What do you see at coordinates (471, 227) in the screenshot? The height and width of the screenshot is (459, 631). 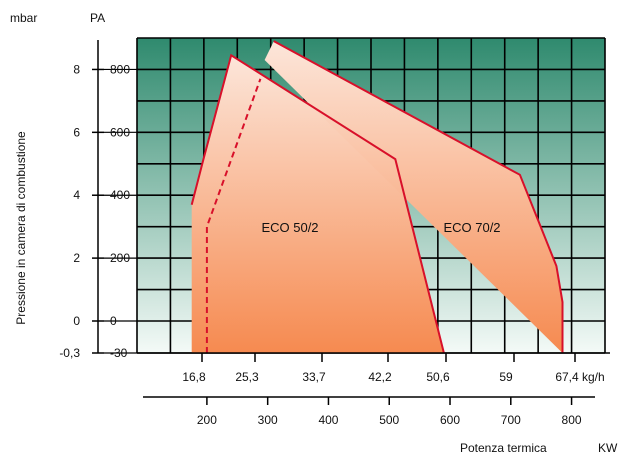 I see `series-label-2: ECO 70/2` at bounding box center [471, 227].